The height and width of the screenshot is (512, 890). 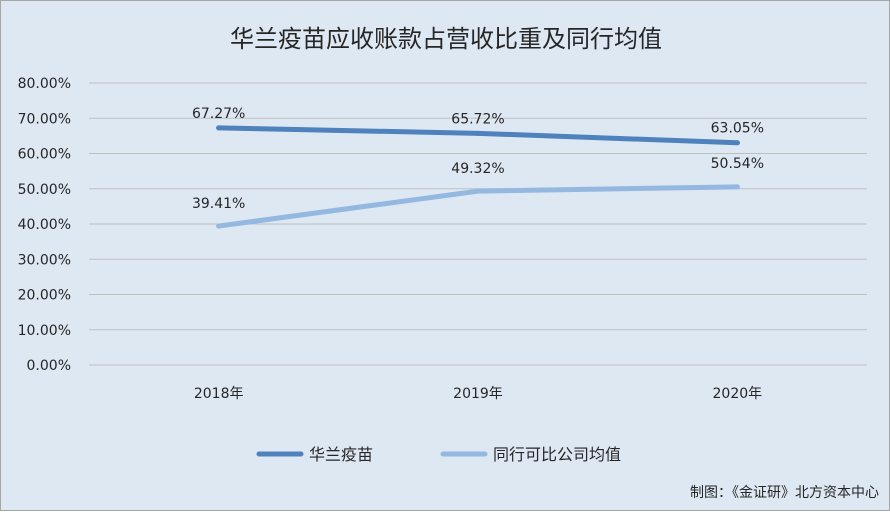 I want to click on y-tick-label: 50.00%, so click(x=44, y=190).